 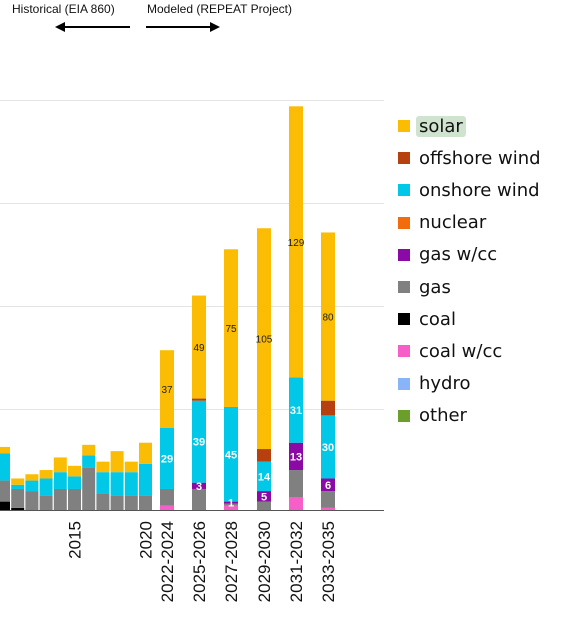 What do you see at coordinates (471, 126) in the screenshot?
I see `legend-item: solar` at bounding box center [471, 126].